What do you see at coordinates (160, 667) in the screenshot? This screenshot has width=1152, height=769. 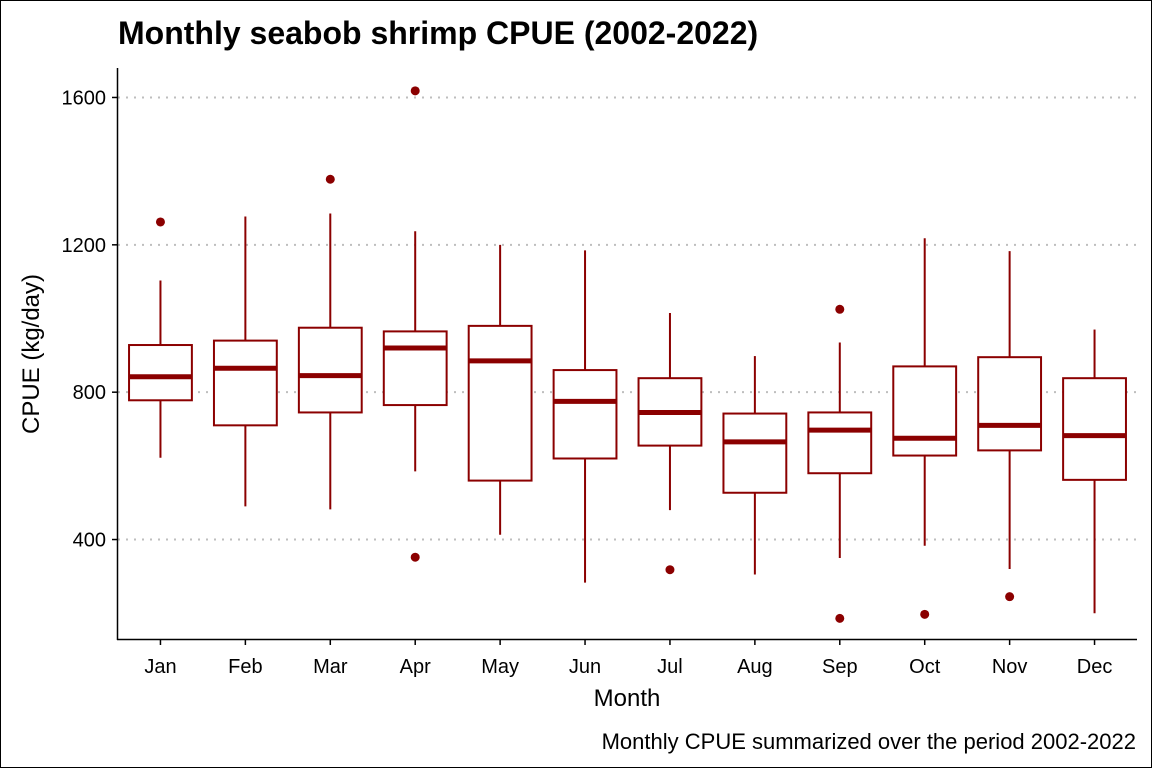 I see `x-tick-label-jan: Jan` at bounding box center [160, 667].